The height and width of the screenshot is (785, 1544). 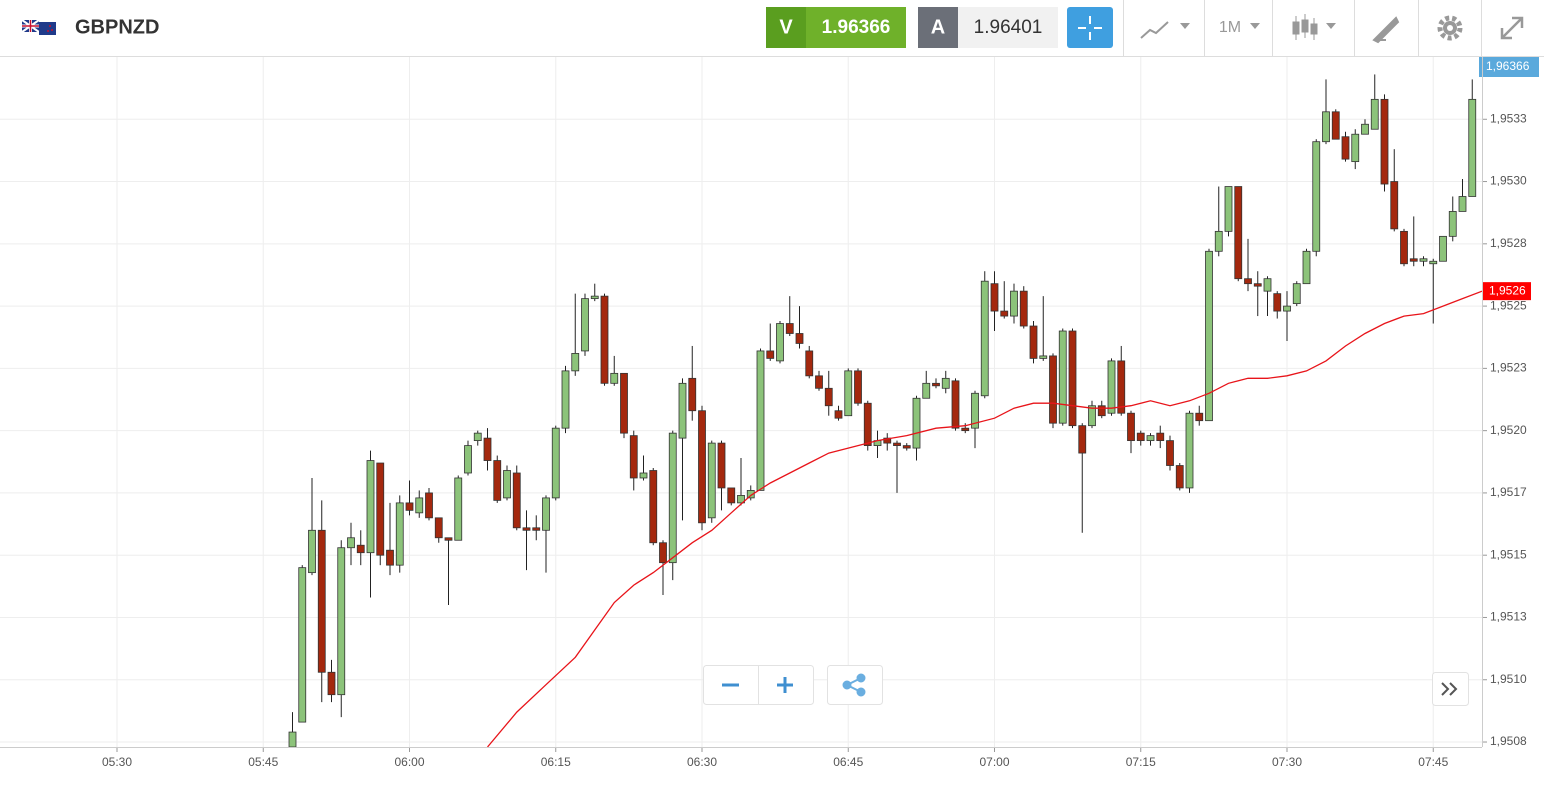 I want to click on buy-button: A 1.96401, so click(x=988, y=27).